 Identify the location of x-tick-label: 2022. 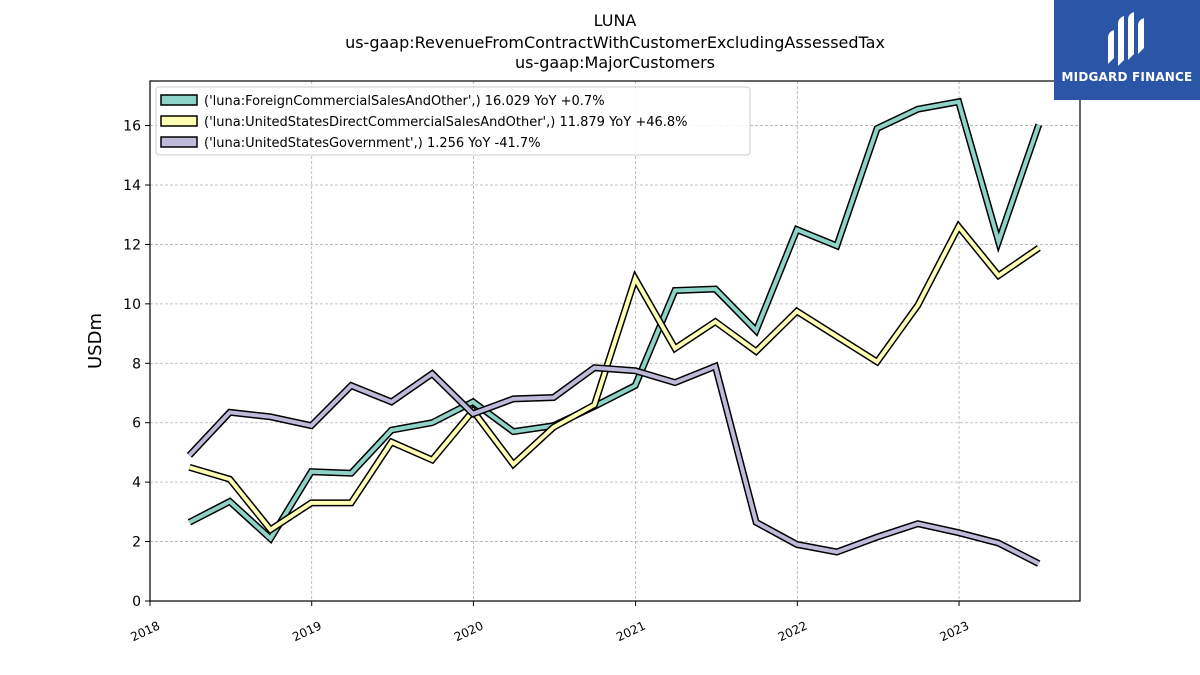
(793, 632).